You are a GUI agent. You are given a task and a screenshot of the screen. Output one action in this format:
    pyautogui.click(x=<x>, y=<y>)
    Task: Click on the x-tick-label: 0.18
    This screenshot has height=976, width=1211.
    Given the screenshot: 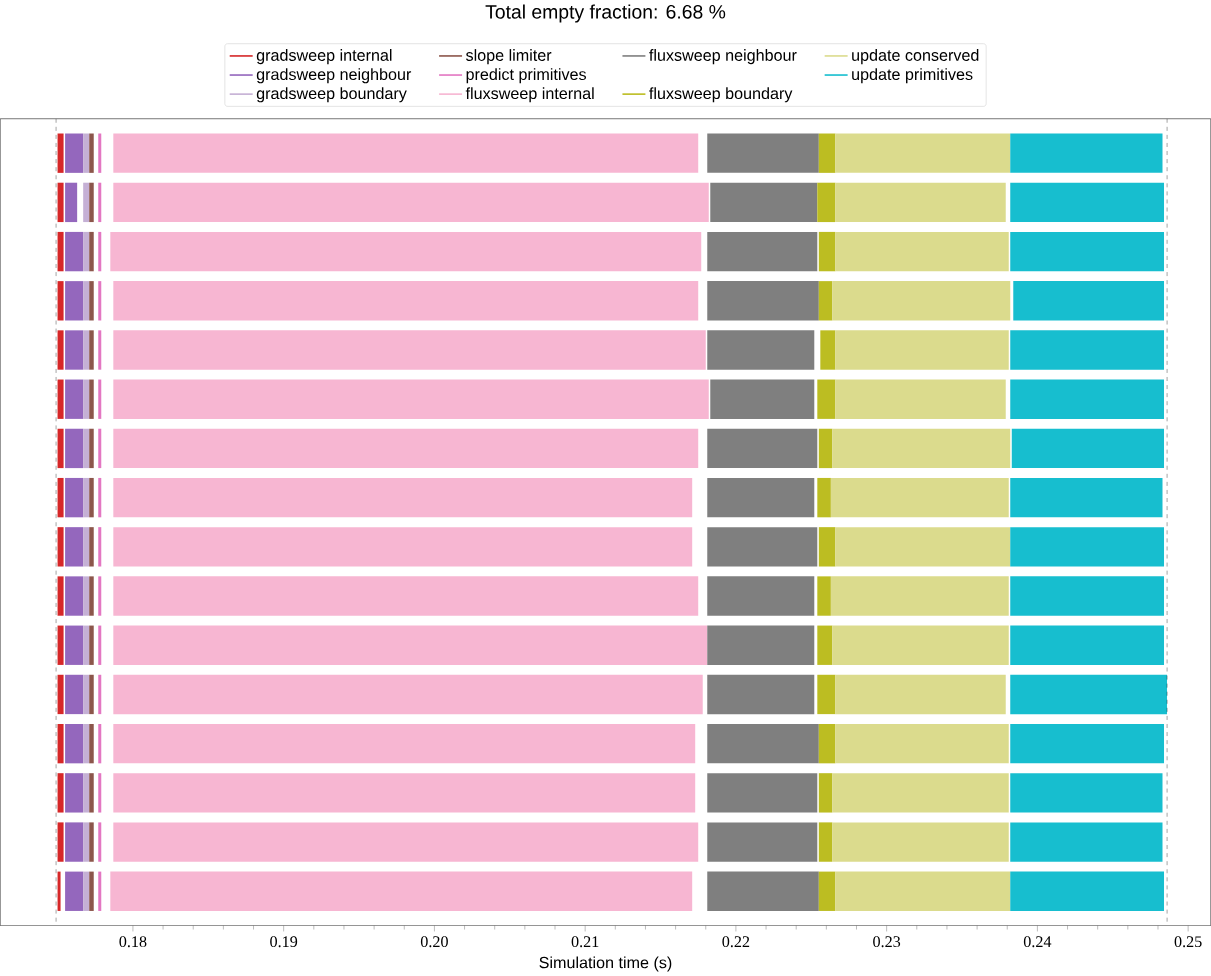 What is the action you would take?
    pyautogui.click(x=133, y=942)
    